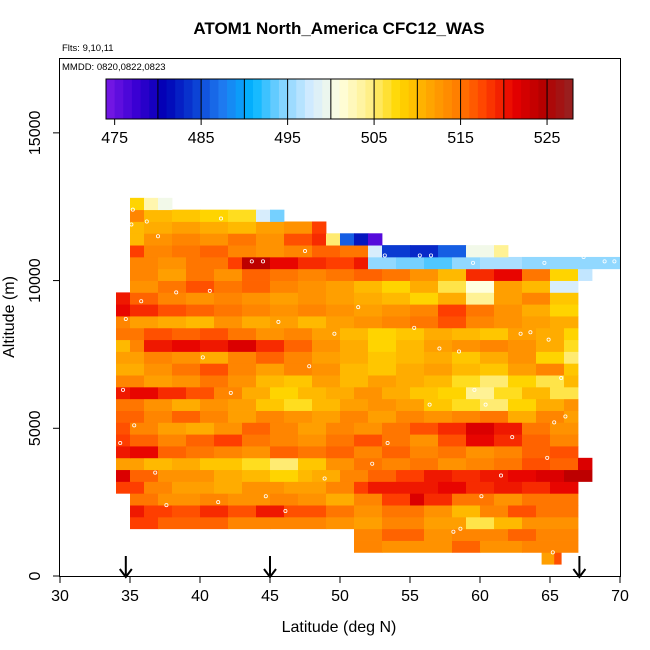 The width and height of the screenshot is (650, 650). What do you see at coordinates (88, 48) in the screenshot?
I see `flights-note: Flts: 9,10,11` at bounding box center [88, 48].